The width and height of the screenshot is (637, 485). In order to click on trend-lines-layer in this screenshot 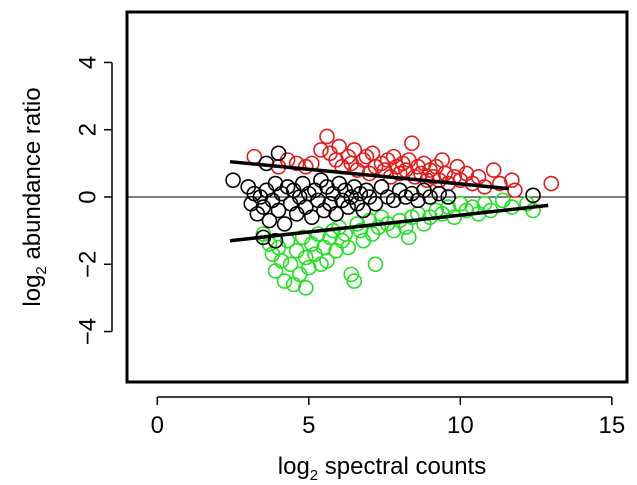, I will do `click(389, 201)`.